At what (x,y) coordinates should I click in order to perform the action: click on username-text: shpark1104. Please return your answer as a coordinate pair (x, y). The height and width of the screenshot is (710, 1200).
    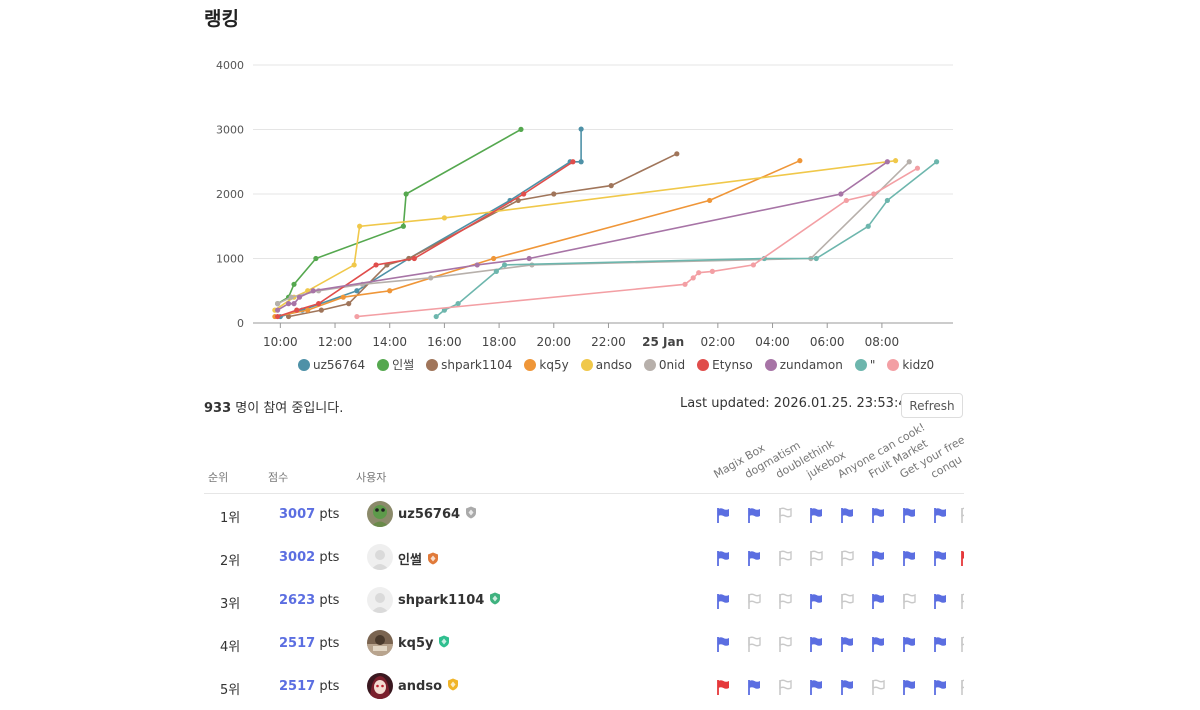
    Looking at the image, I should click on (441, 600).